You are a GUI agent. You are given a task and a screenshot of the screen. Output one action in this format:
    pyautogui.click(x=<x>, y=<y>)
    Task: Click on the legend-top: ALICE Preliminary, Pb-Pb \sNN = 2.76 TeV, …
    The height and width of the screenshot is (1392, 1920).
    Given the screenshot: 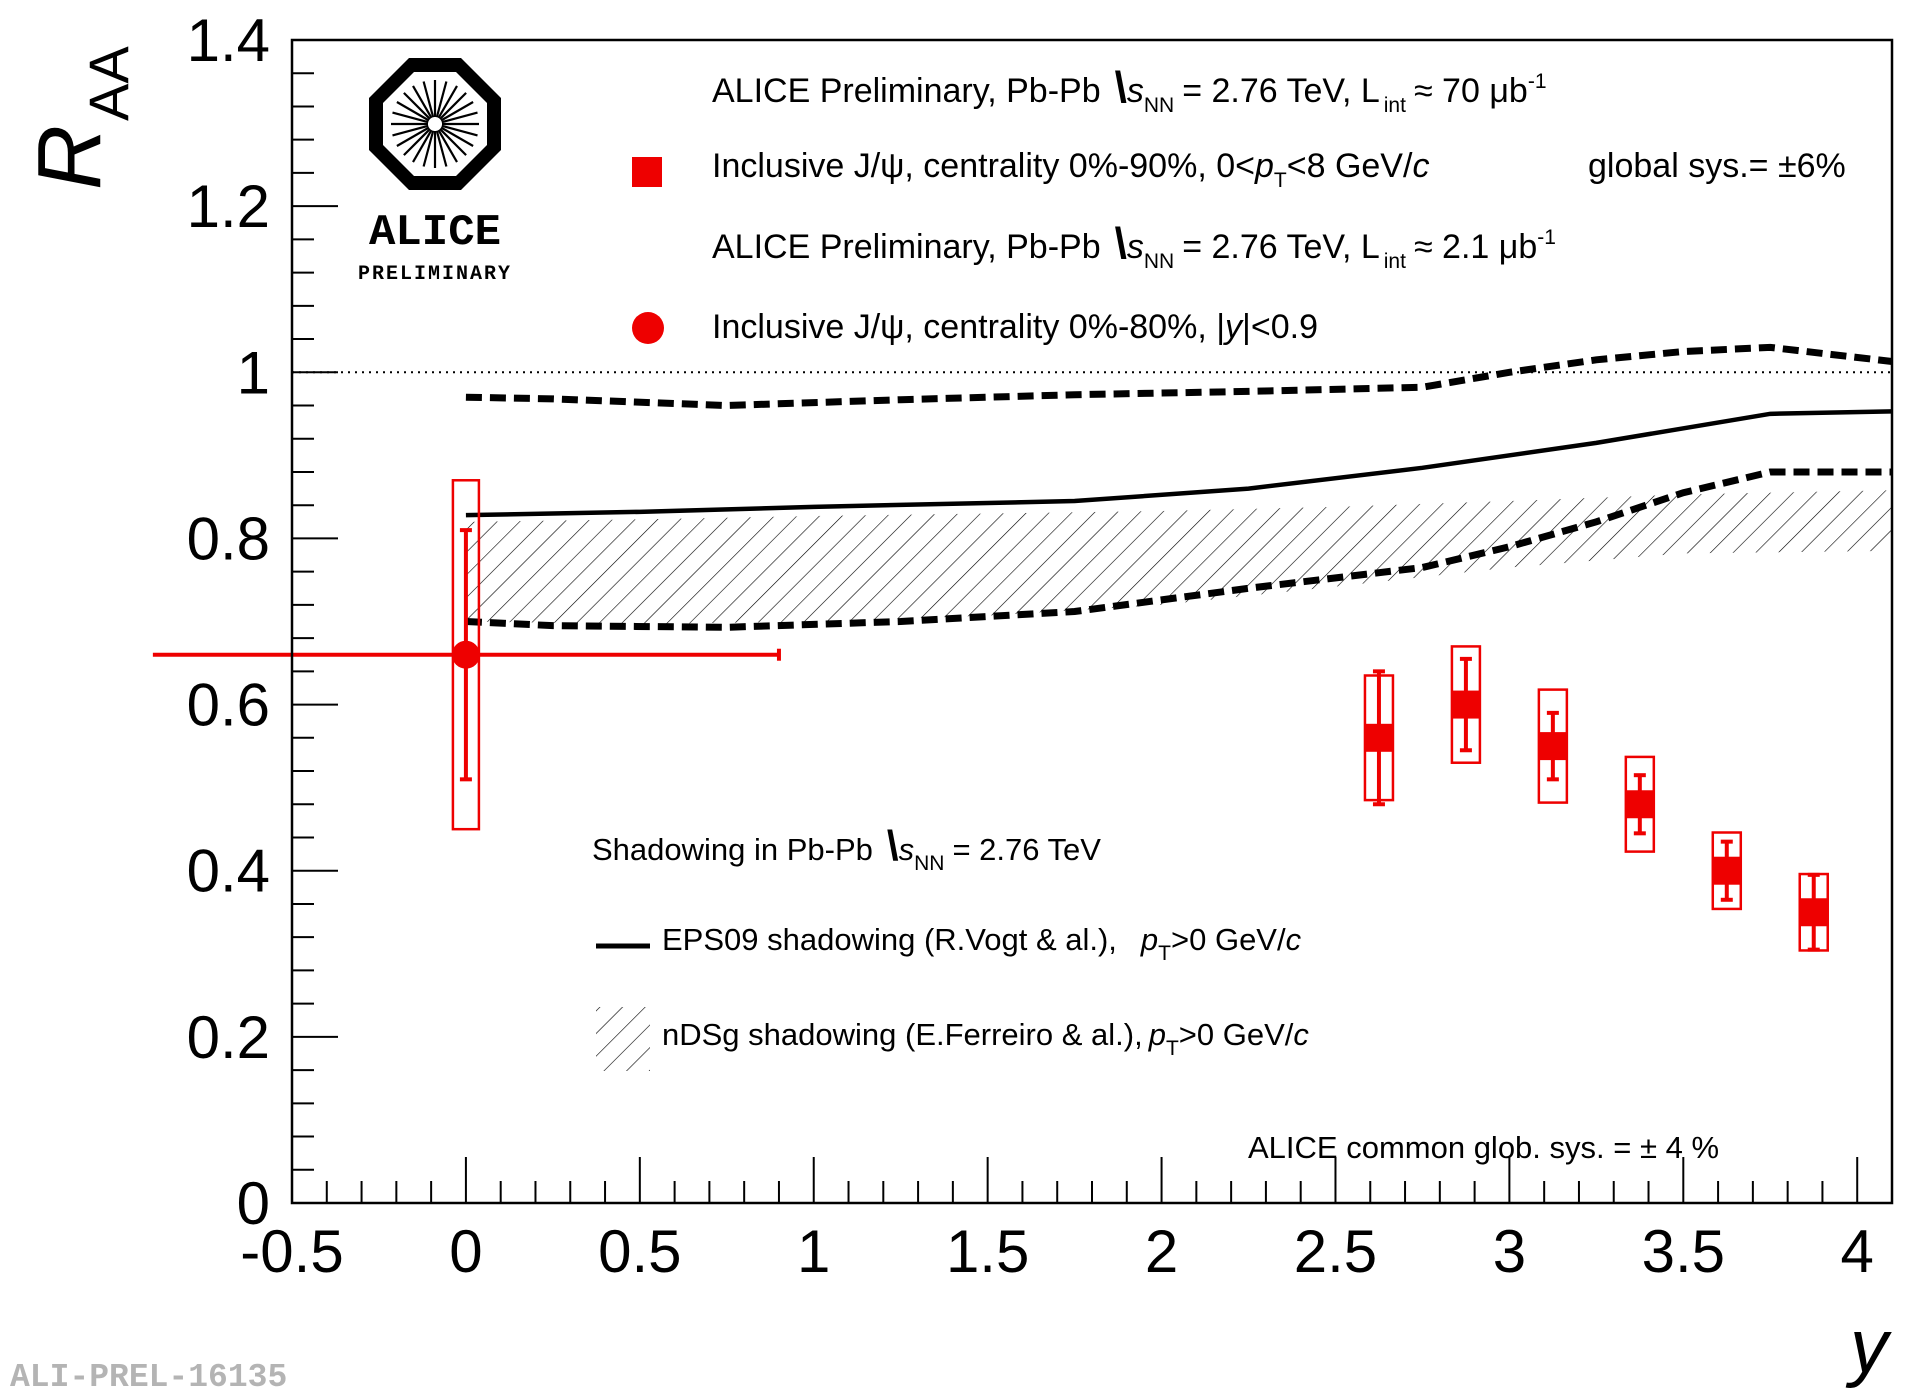 What is the action you would take?
    pyautogui.click(x=1239, y=204)
    